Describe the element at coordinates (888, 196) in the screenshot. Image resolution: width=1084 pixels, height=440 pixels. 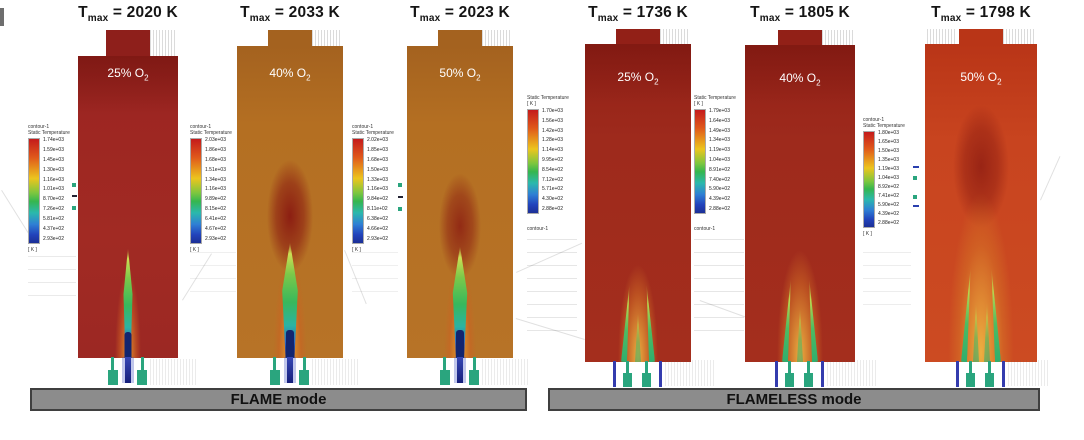
I see `colorbar-tick-label: 7.41e+02` at that location.